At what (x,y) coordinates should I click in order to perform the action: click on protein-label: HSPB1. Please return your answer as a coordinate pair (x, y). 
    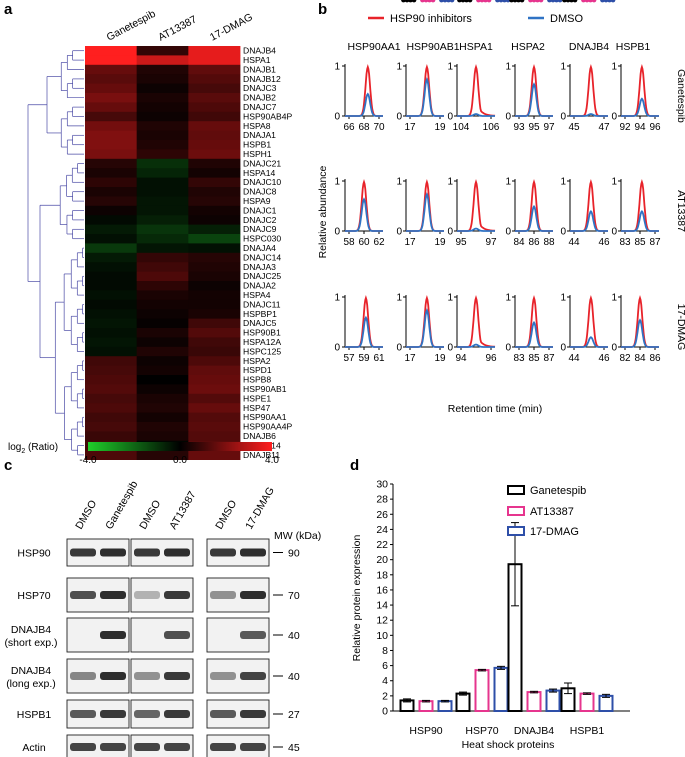
    Looking at the image, I should click on (633, 47).